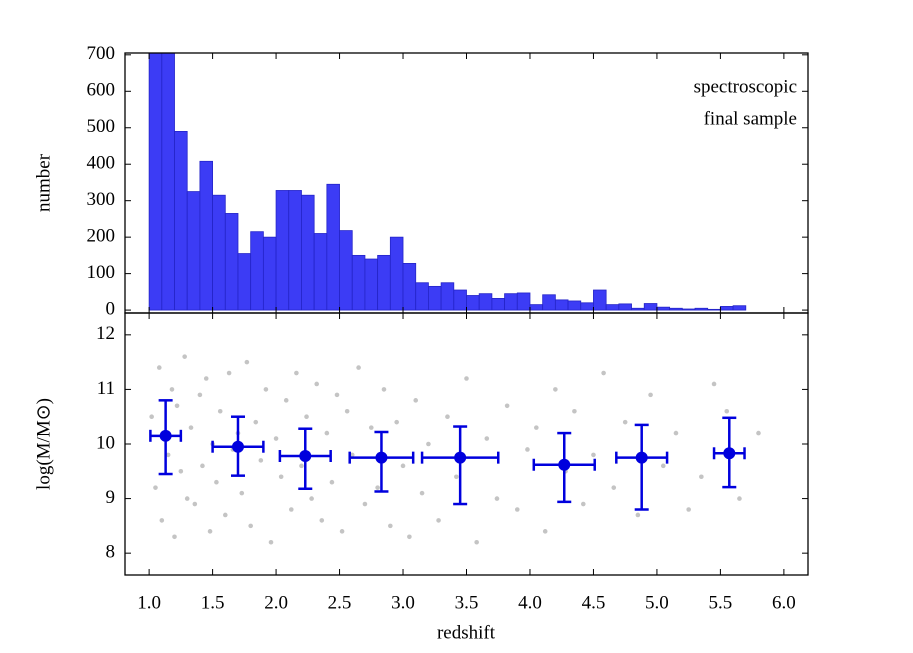  I want to click on y-tick-label: 600, so click(101, 90).